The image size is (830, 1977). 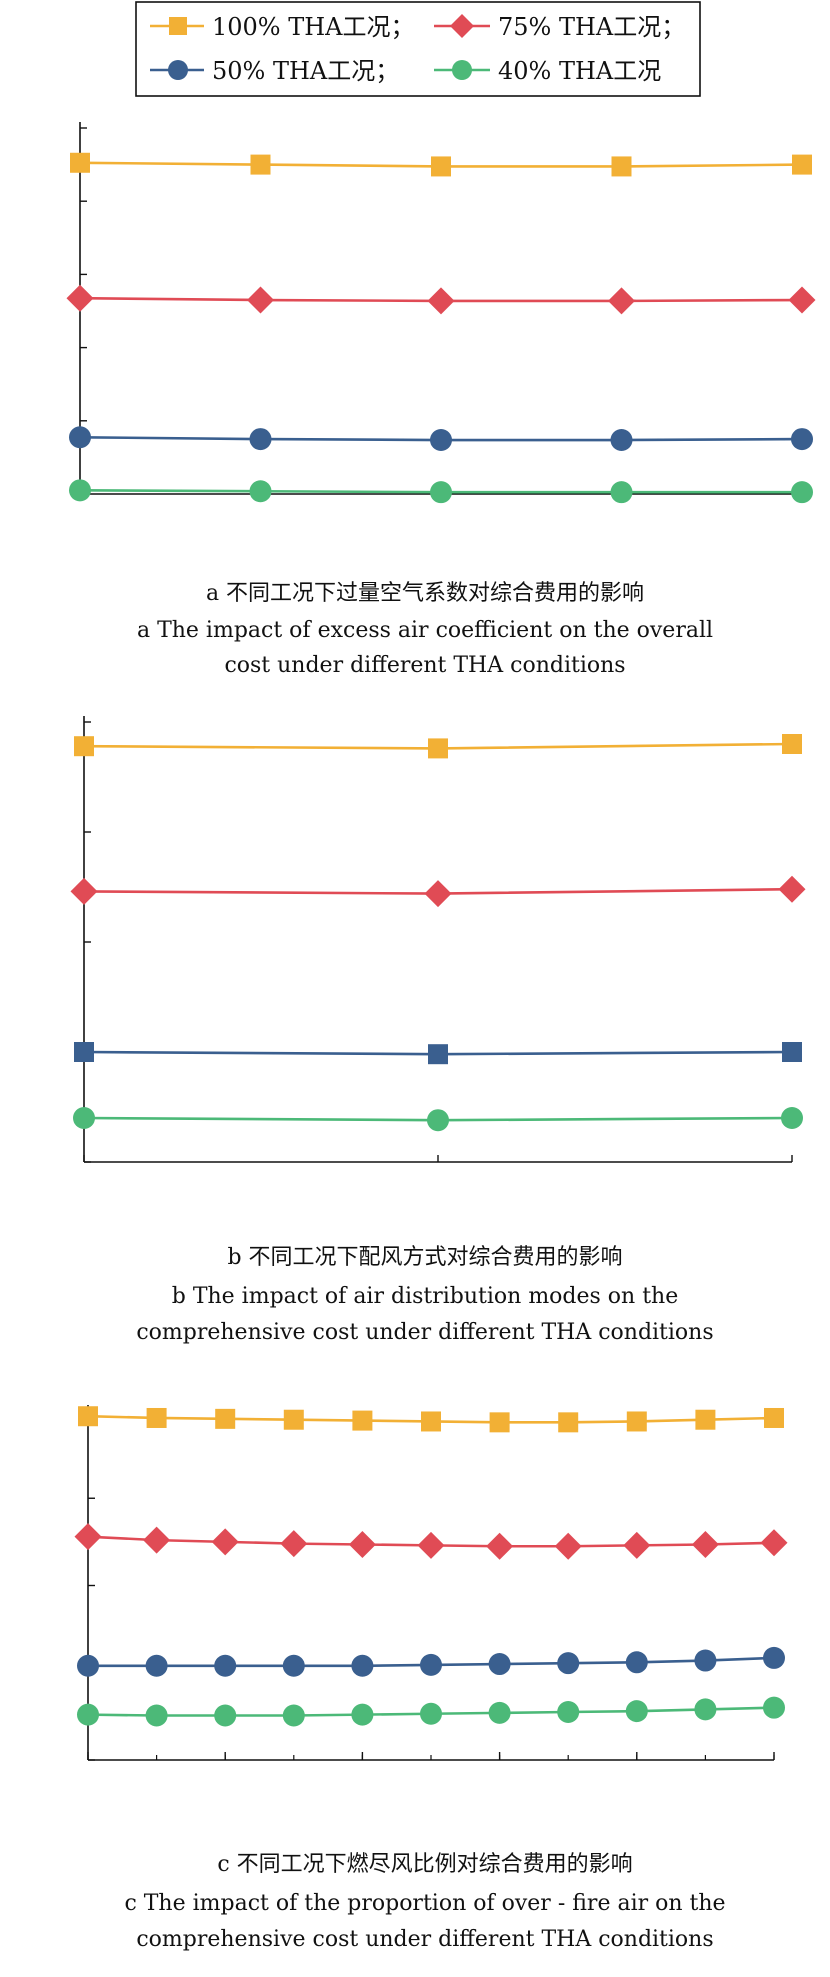 I want to click on legend-frame, so click(x=418, y=49).